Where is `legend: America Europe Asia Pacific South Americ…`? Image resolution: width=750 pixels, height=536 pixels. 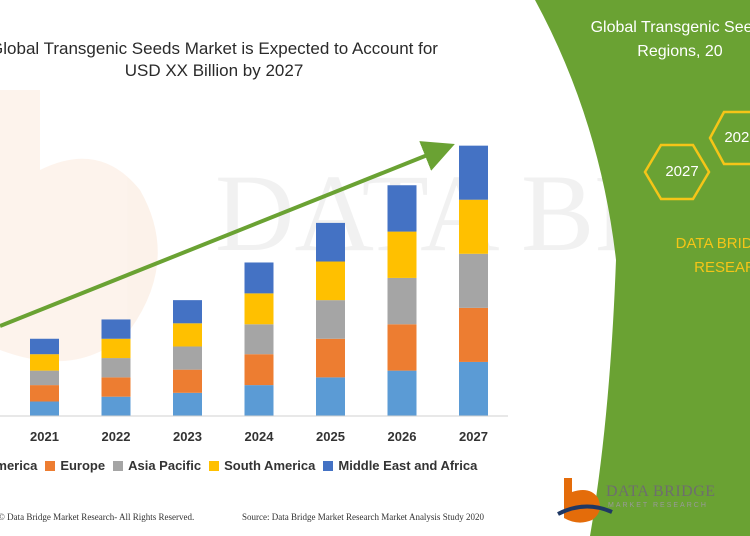 legend: America Europe Asia Pacific South Americ… is located at coordinates (263, 465).